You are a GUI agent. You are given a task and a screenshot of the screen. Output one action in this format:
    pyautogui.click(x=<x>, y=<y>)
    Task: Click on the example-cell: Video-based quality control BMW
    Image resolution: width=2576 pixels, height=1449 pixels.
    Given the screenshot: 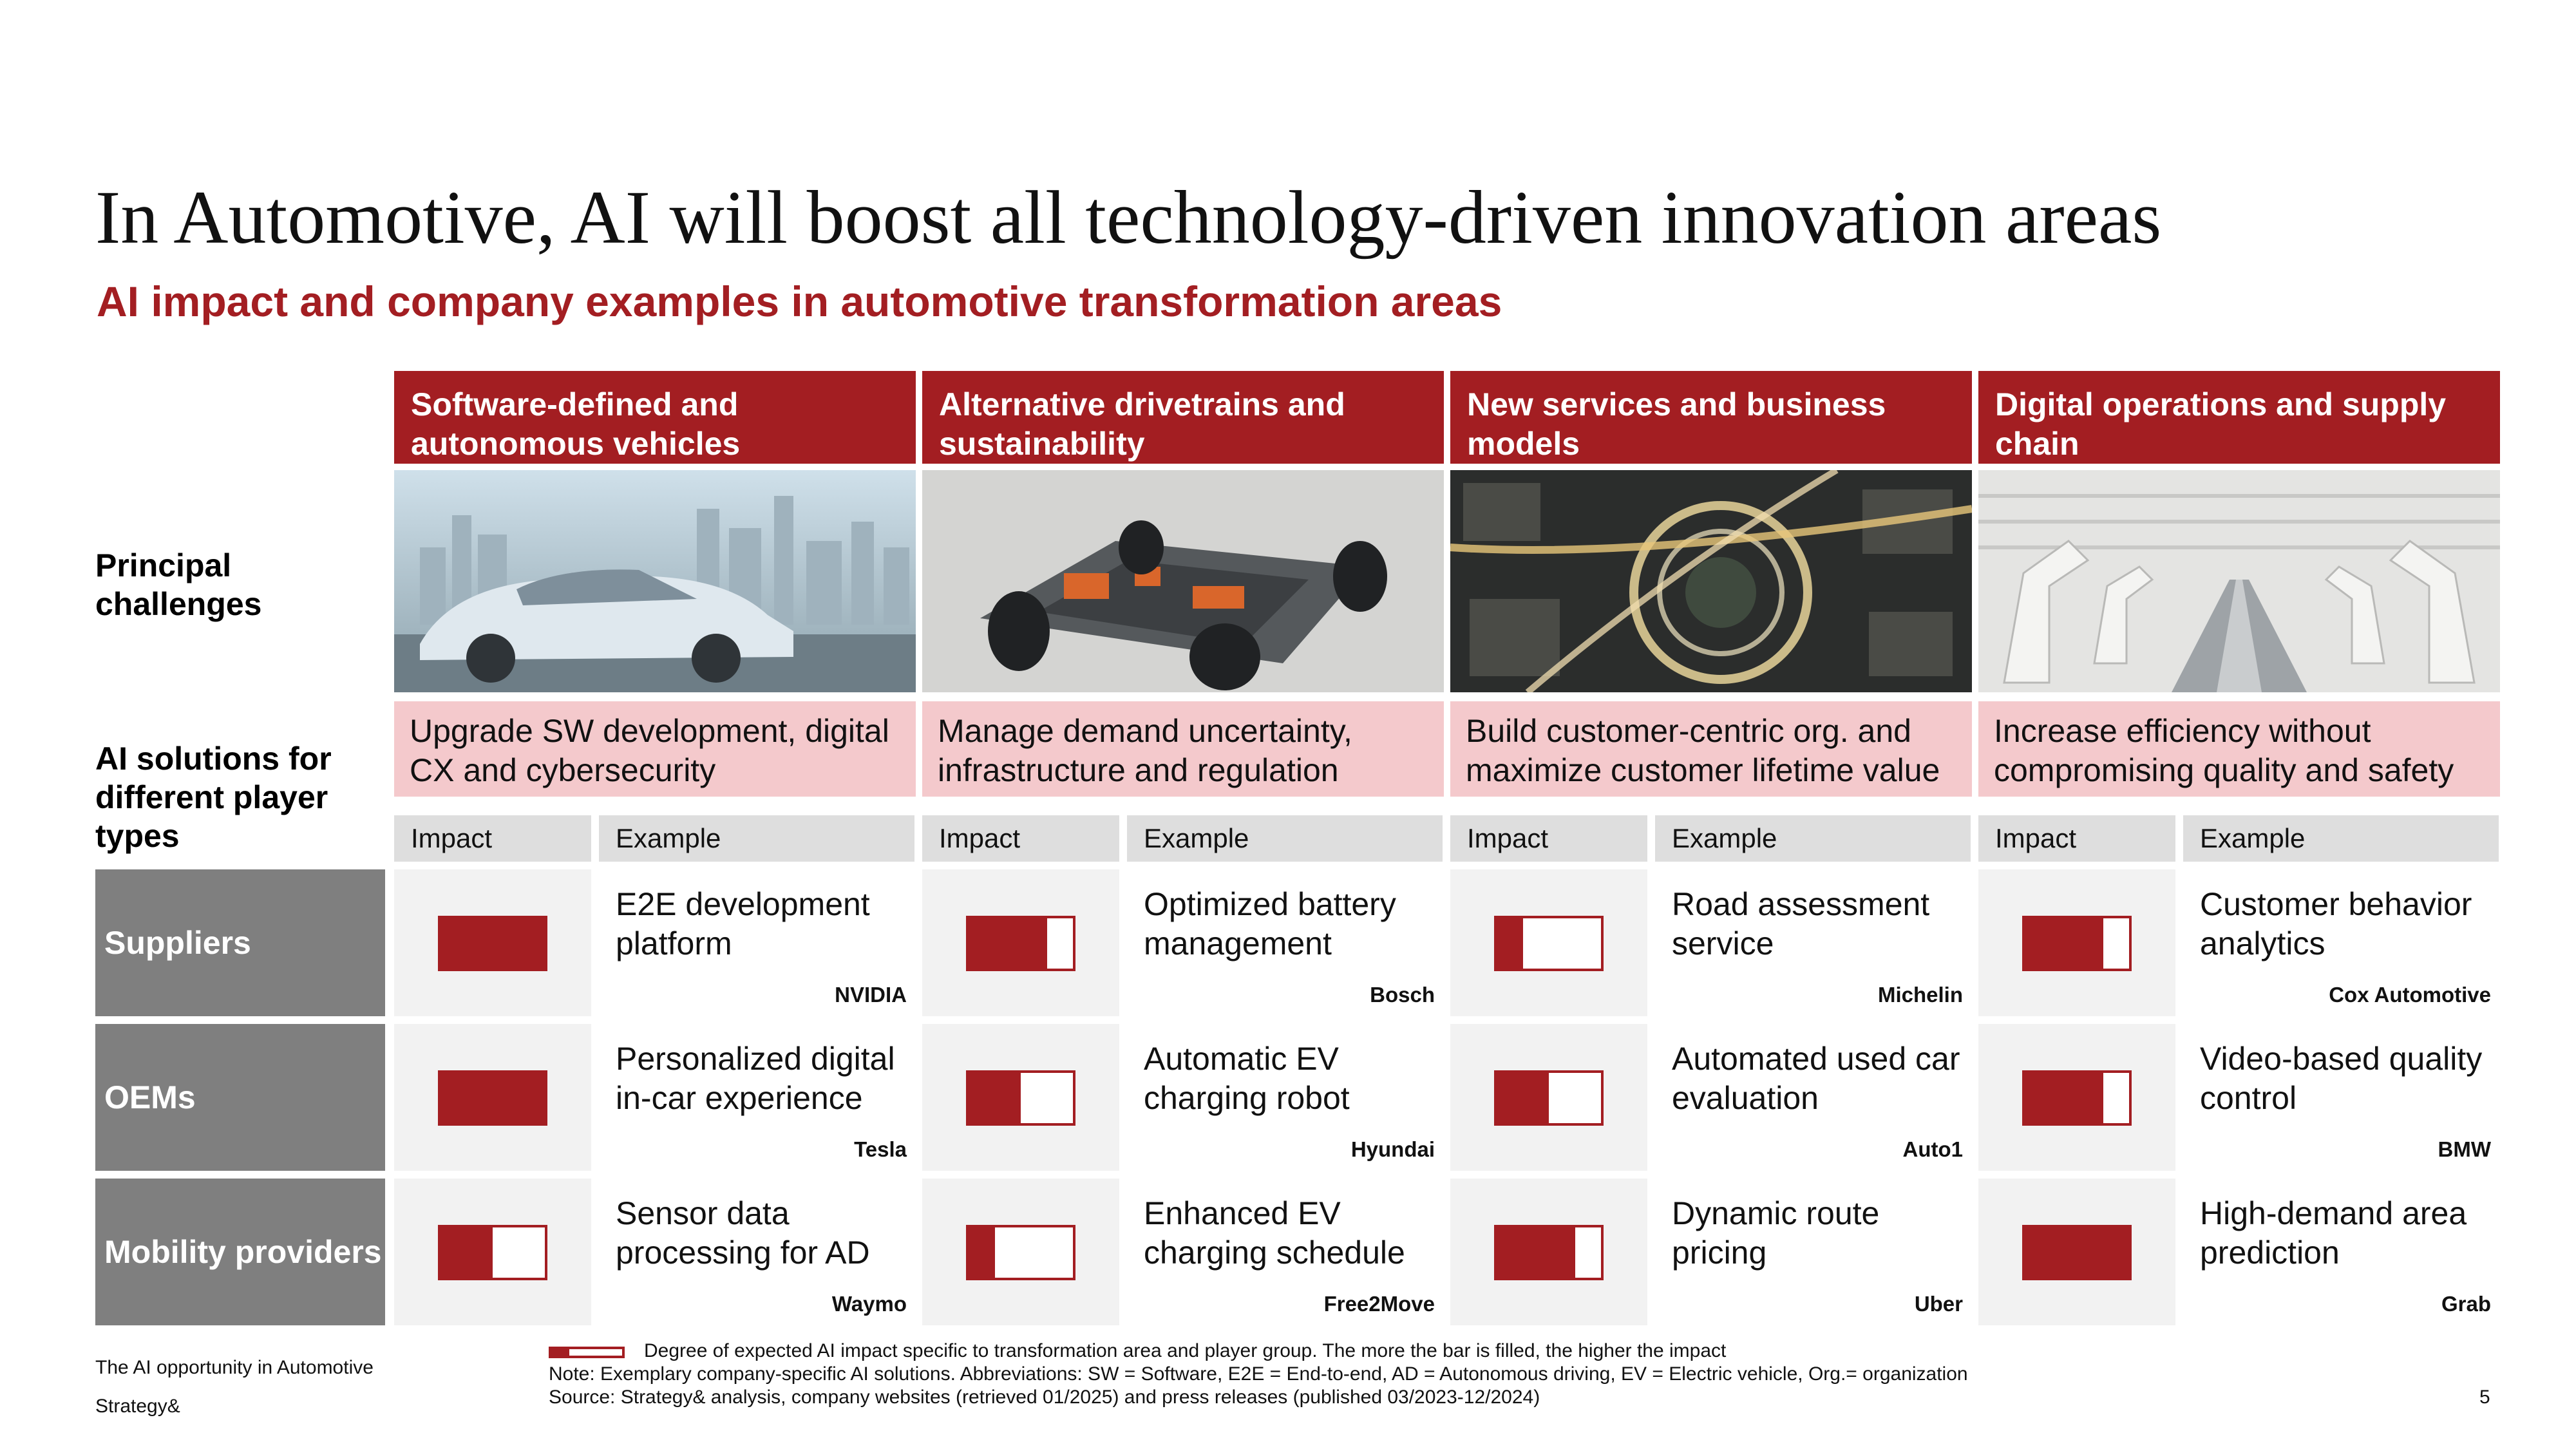 What is the action you would take?
    pyautogui.click(x=2341, y=1097)
    